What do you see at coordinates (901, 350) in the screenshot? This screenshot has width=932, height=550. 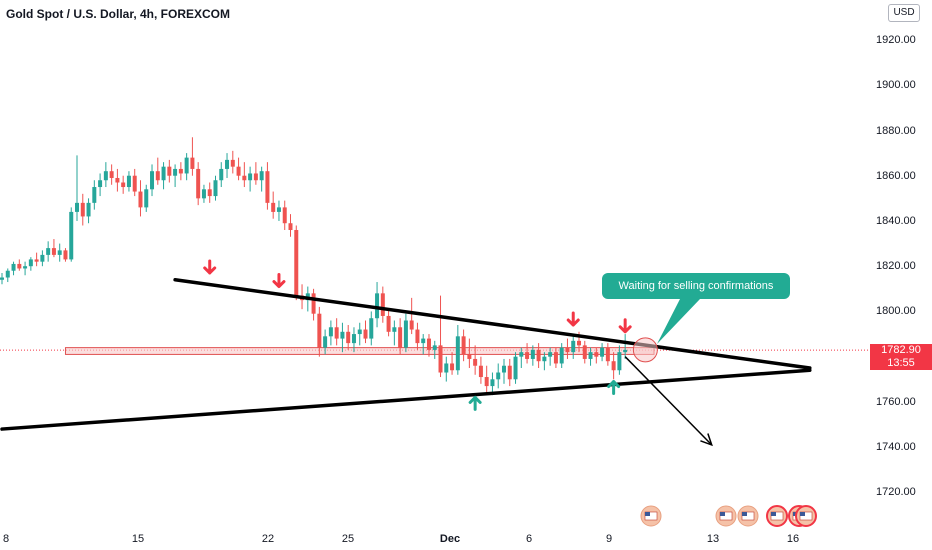 I see `last-price-value: 1782.90` at bounding box center [901, 350].